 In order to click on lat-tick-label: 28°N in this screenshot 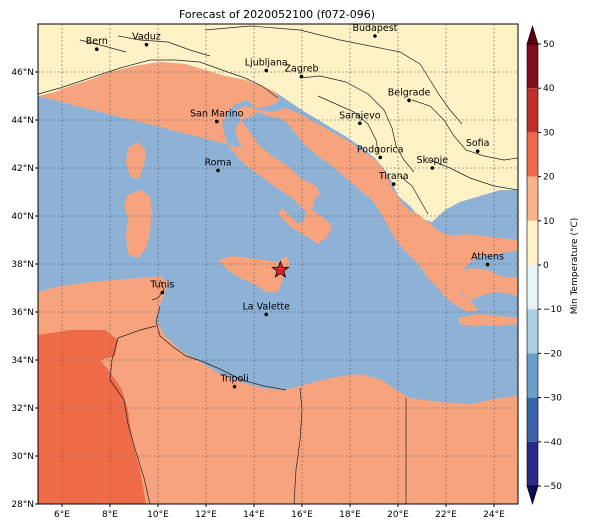, I will do `click(22, 505)`.